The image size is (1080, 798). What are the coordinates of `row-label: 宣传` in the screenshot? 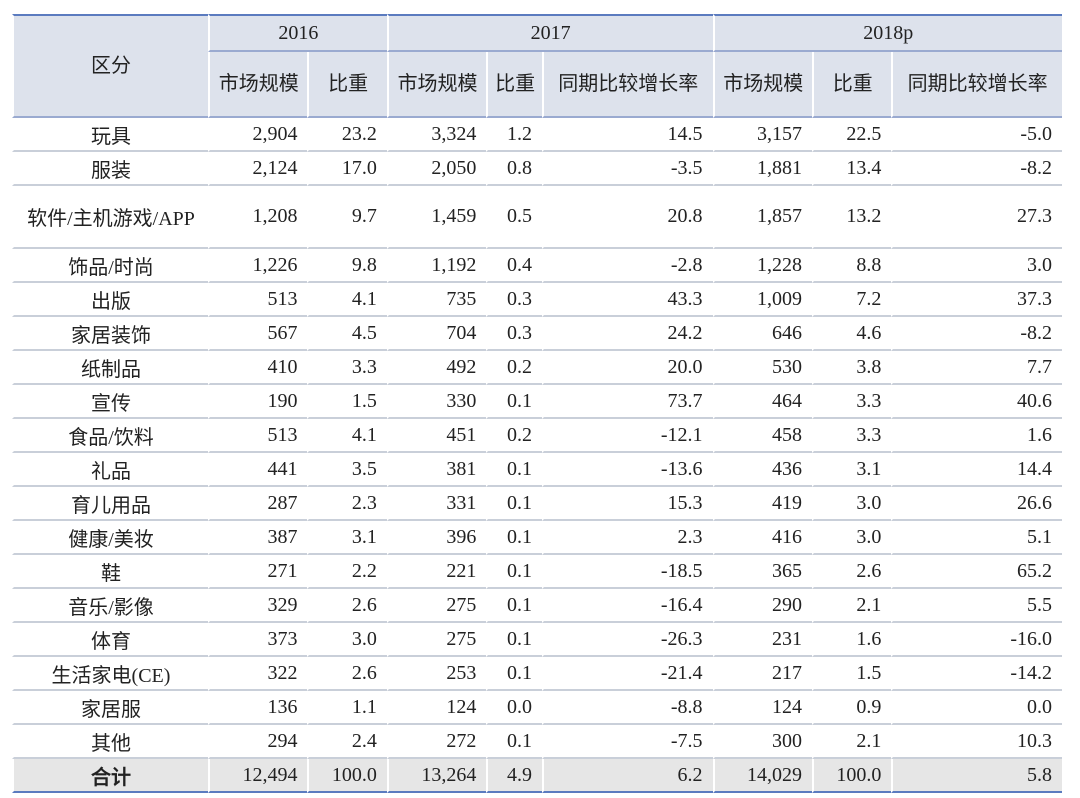 It's located at (110, 402).